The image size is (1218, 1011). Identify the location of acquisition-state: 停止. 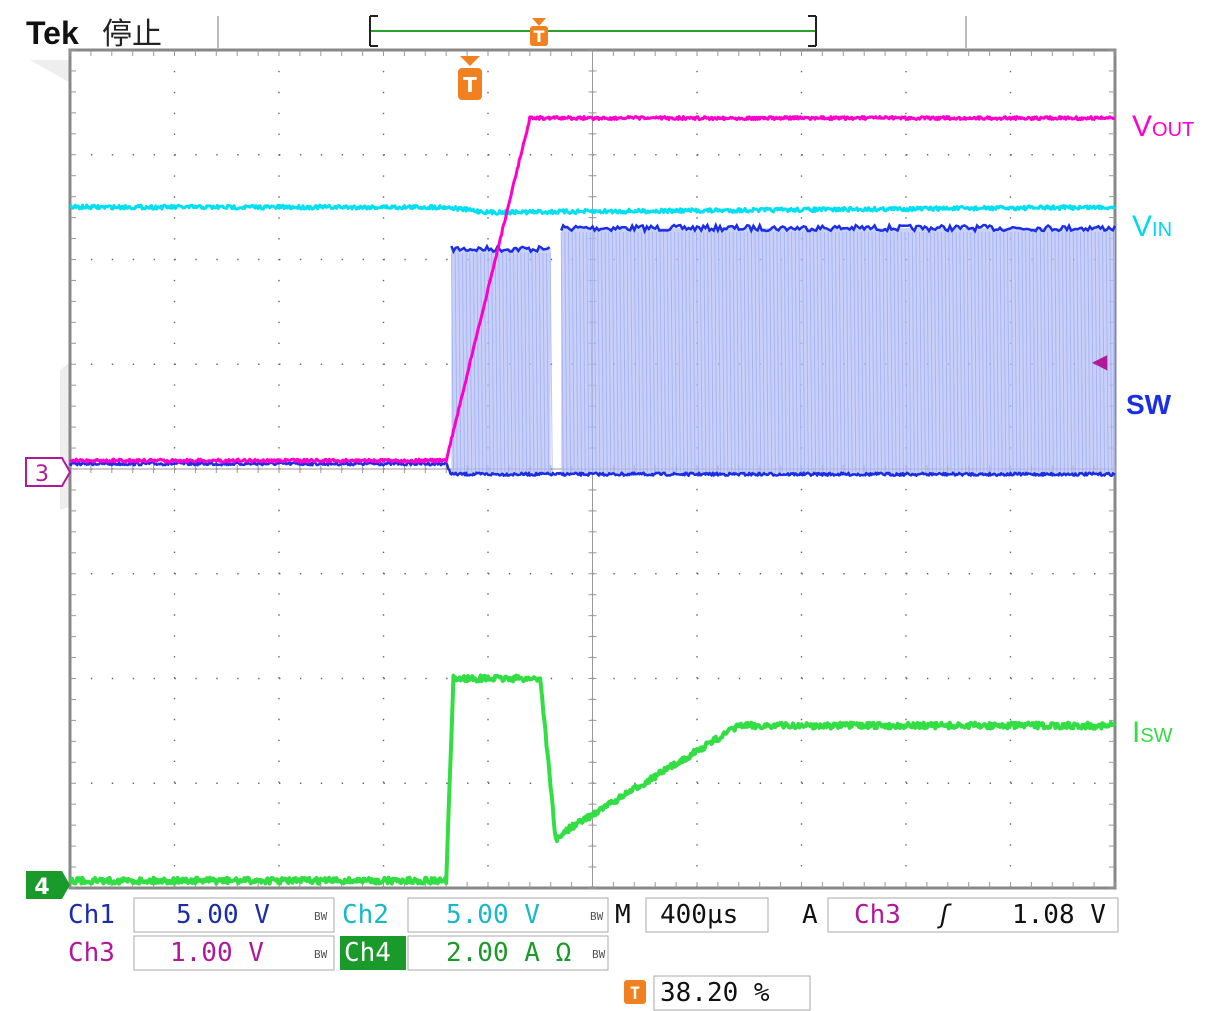
(132, 34).